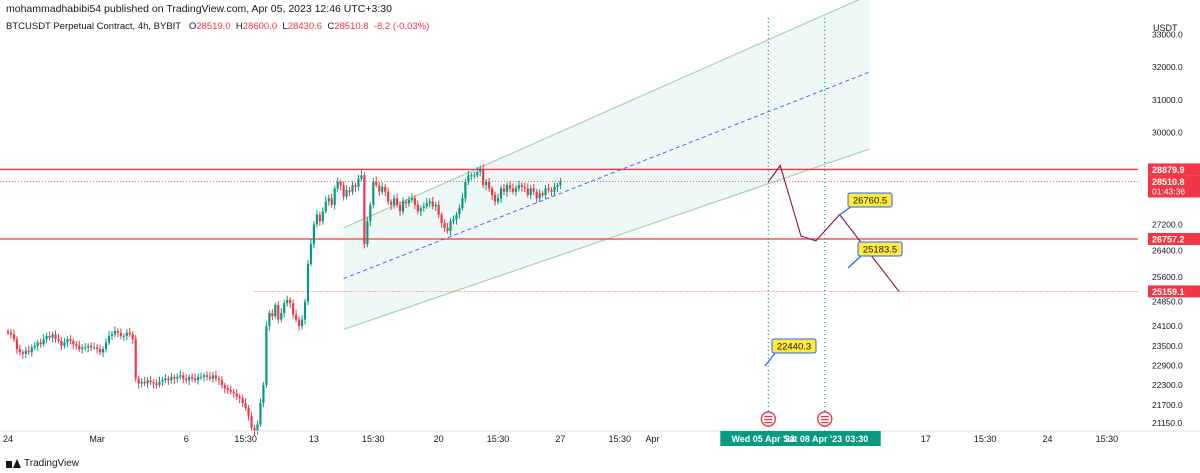 This screenshot has width=1200, height=473. I want to click on y-tick-label: 22900.0, so click(1167, 365).